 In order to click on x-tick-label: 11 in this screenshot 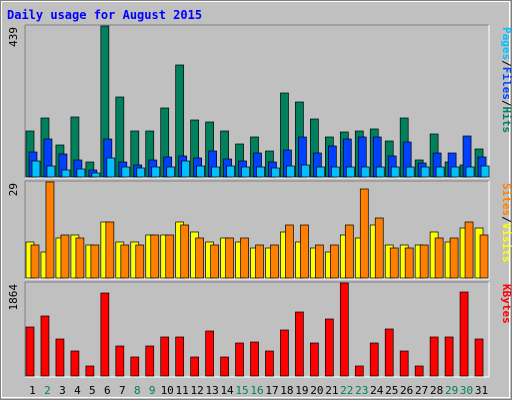, I will do `click(182, 390)`.